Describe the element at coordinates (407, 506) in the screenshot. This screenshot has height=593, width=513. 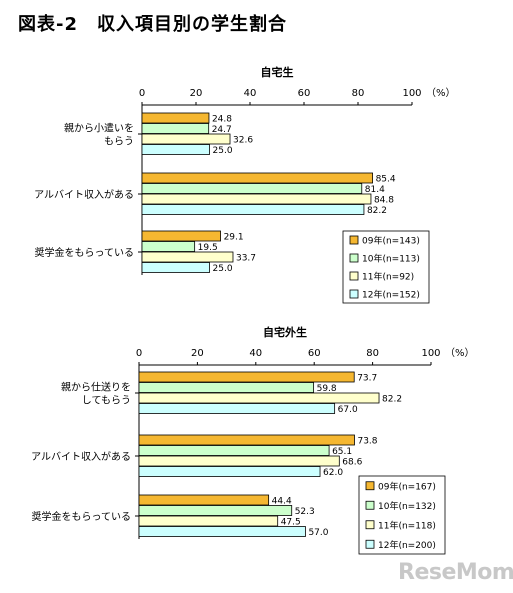
I see `legend-label: 10年(n=132)` at that location.